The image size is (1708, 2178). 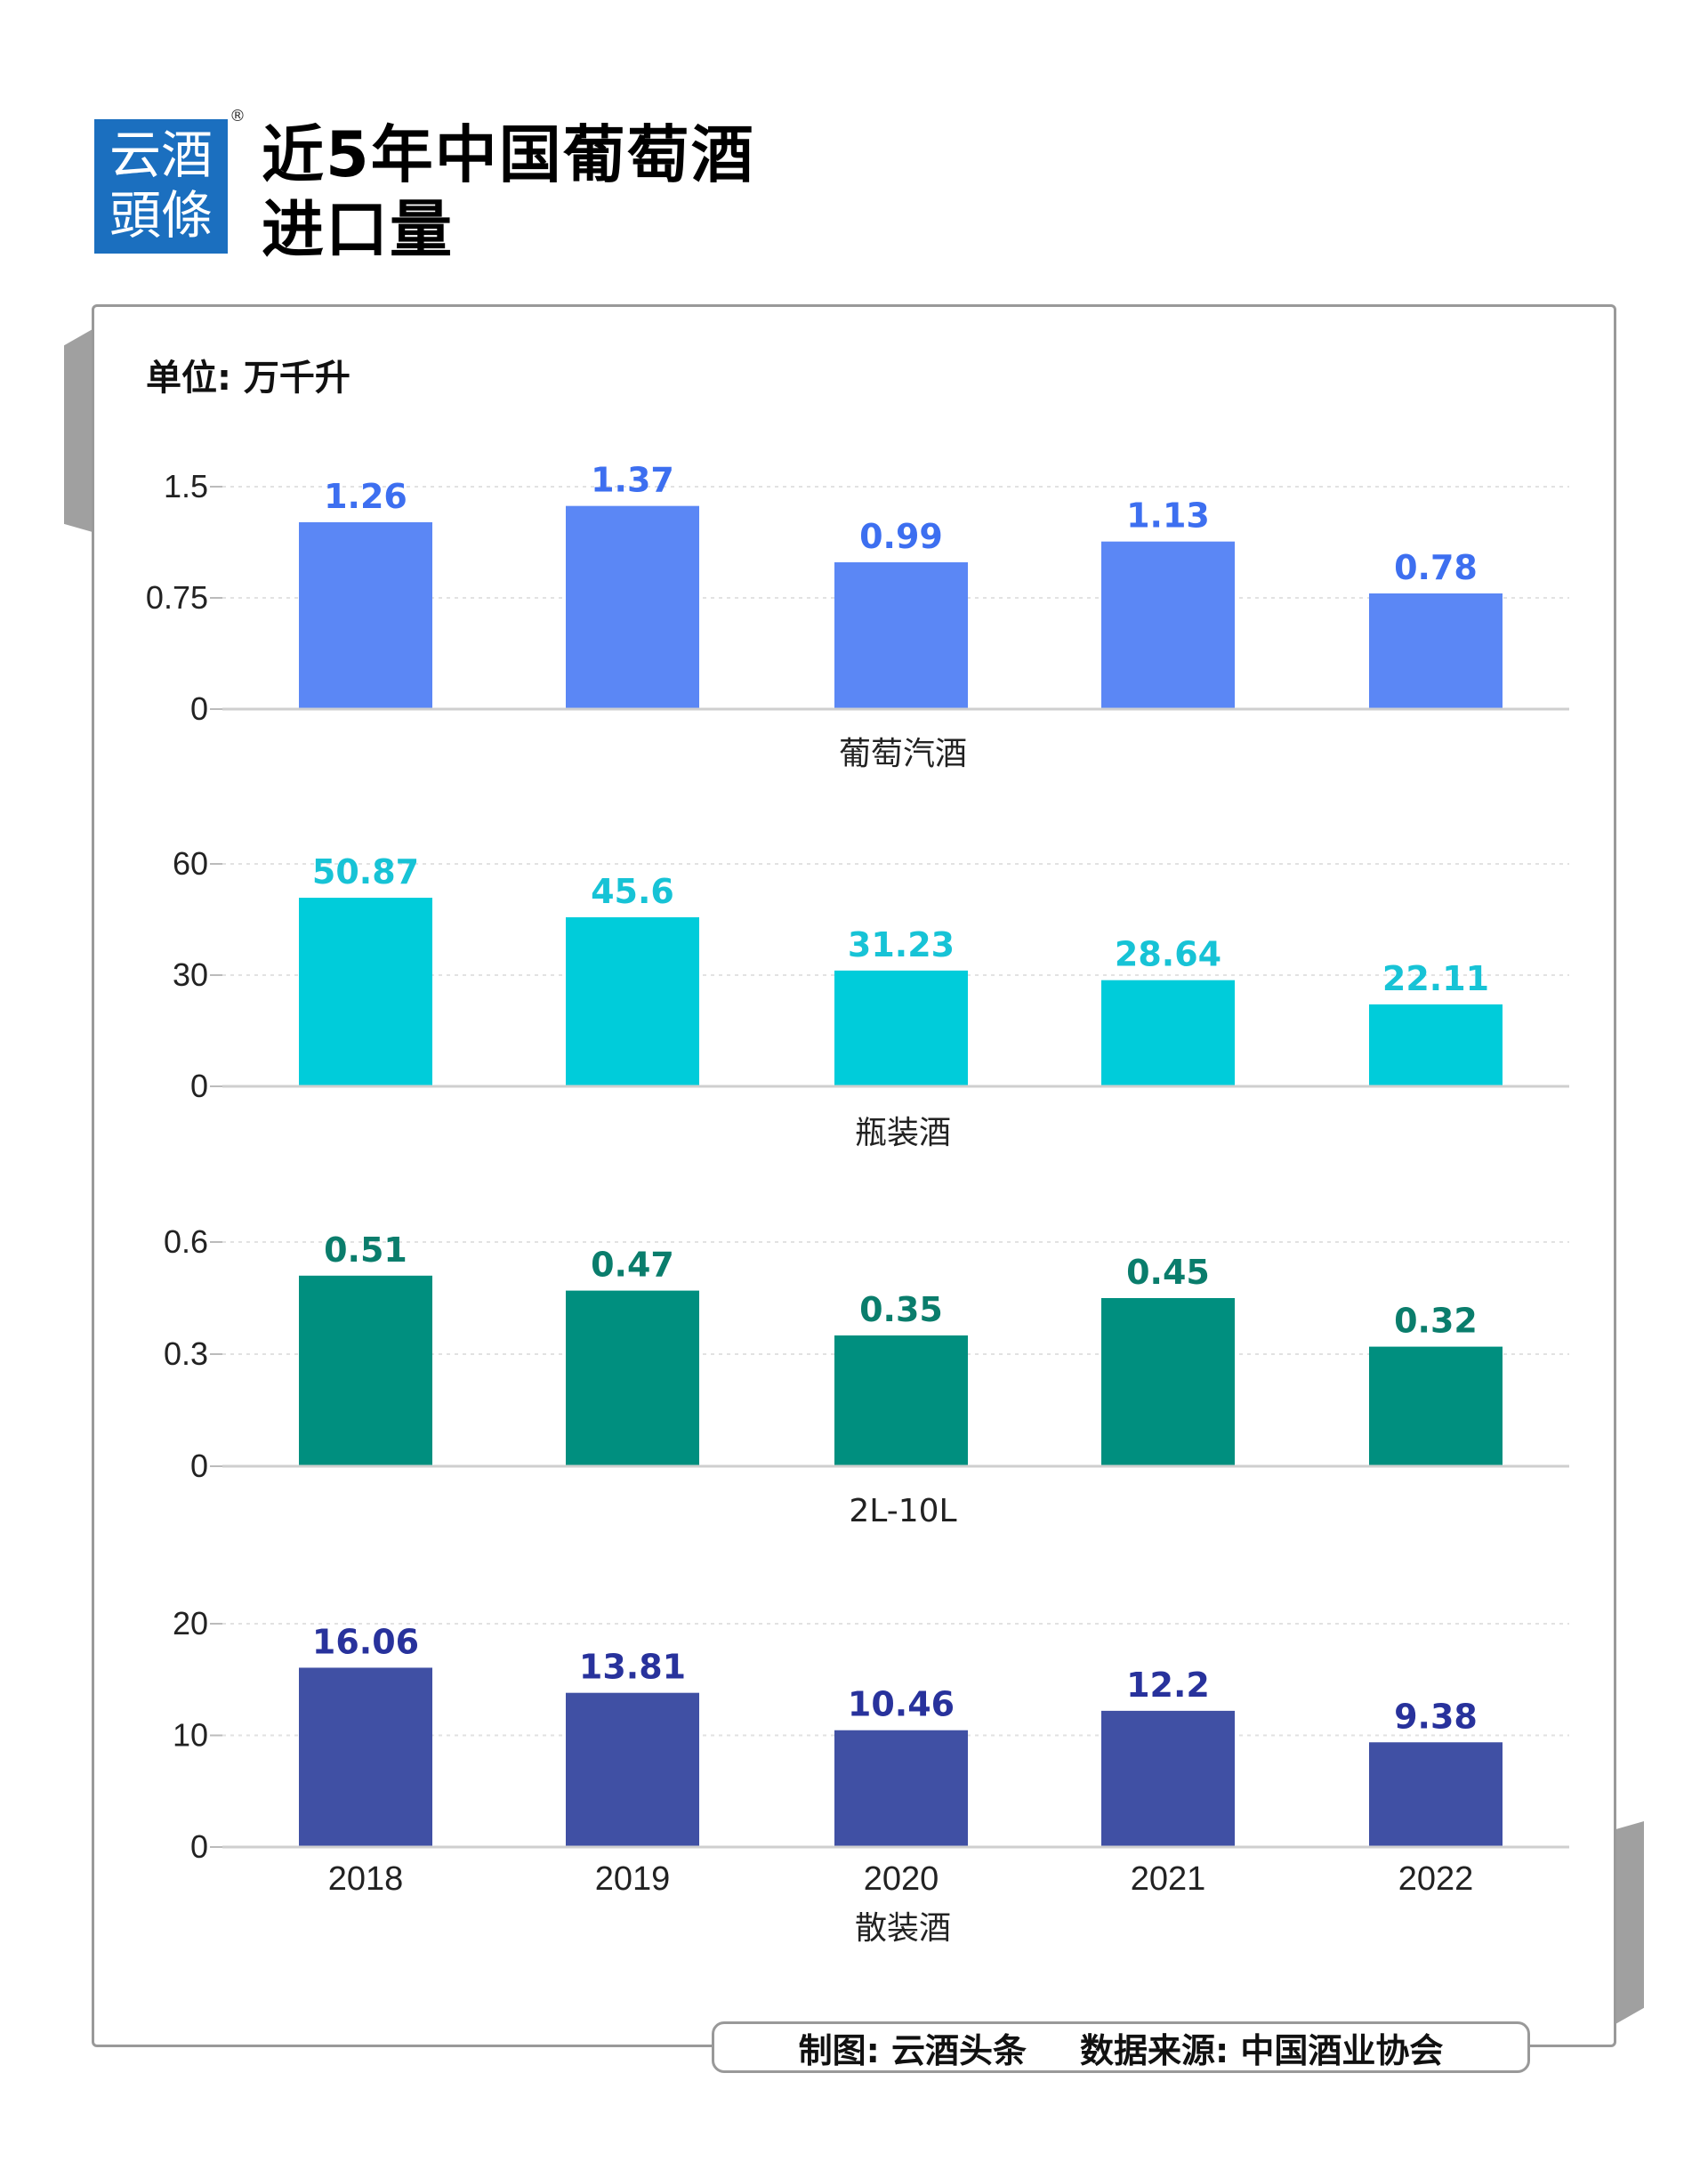 I want to click on page-title: 近5年中国葡萄酒 进口量, so click(x=508, y=192).